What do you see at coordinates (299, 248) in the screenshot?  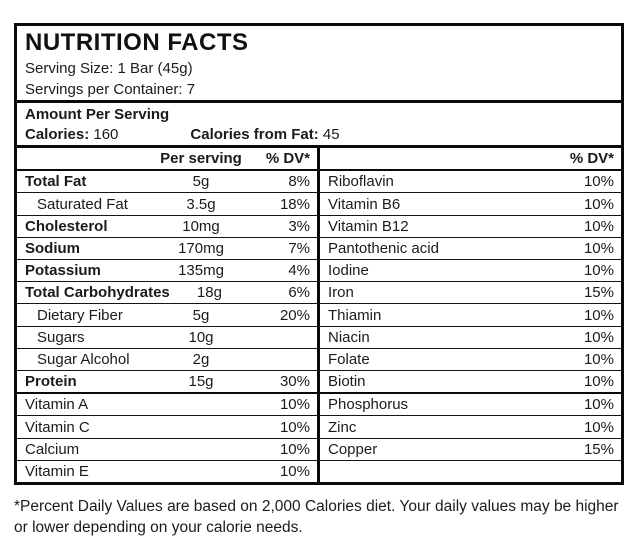 I see `nutrient-dv: 7%` at bounding box center [299, 248].